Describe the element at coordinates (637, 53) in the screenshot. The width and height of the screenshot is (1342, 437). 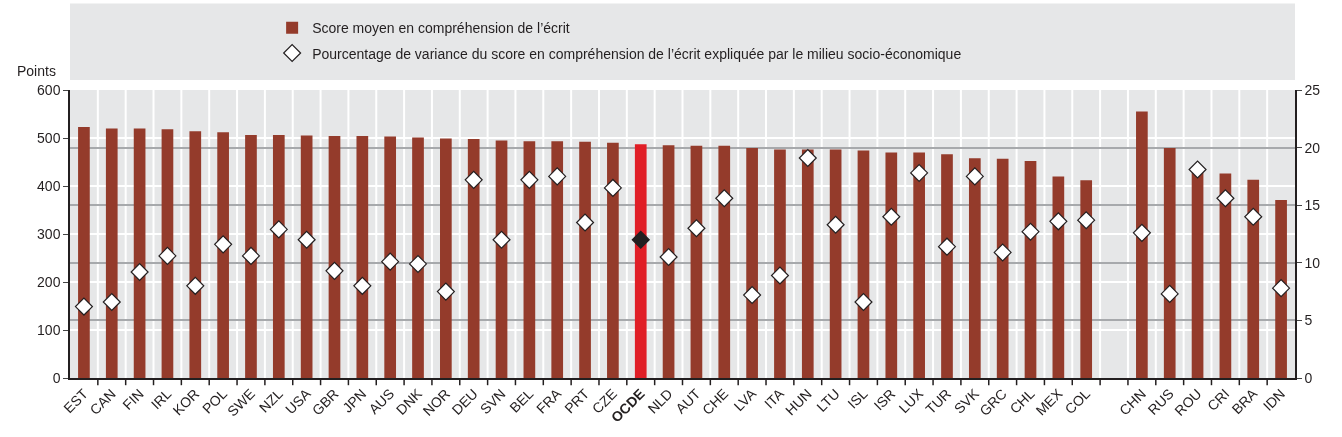
I see `legend-label: Pourcentage de variance du score en compréhension de l’écrit expliquée par le milieu socio-économique` at that location.